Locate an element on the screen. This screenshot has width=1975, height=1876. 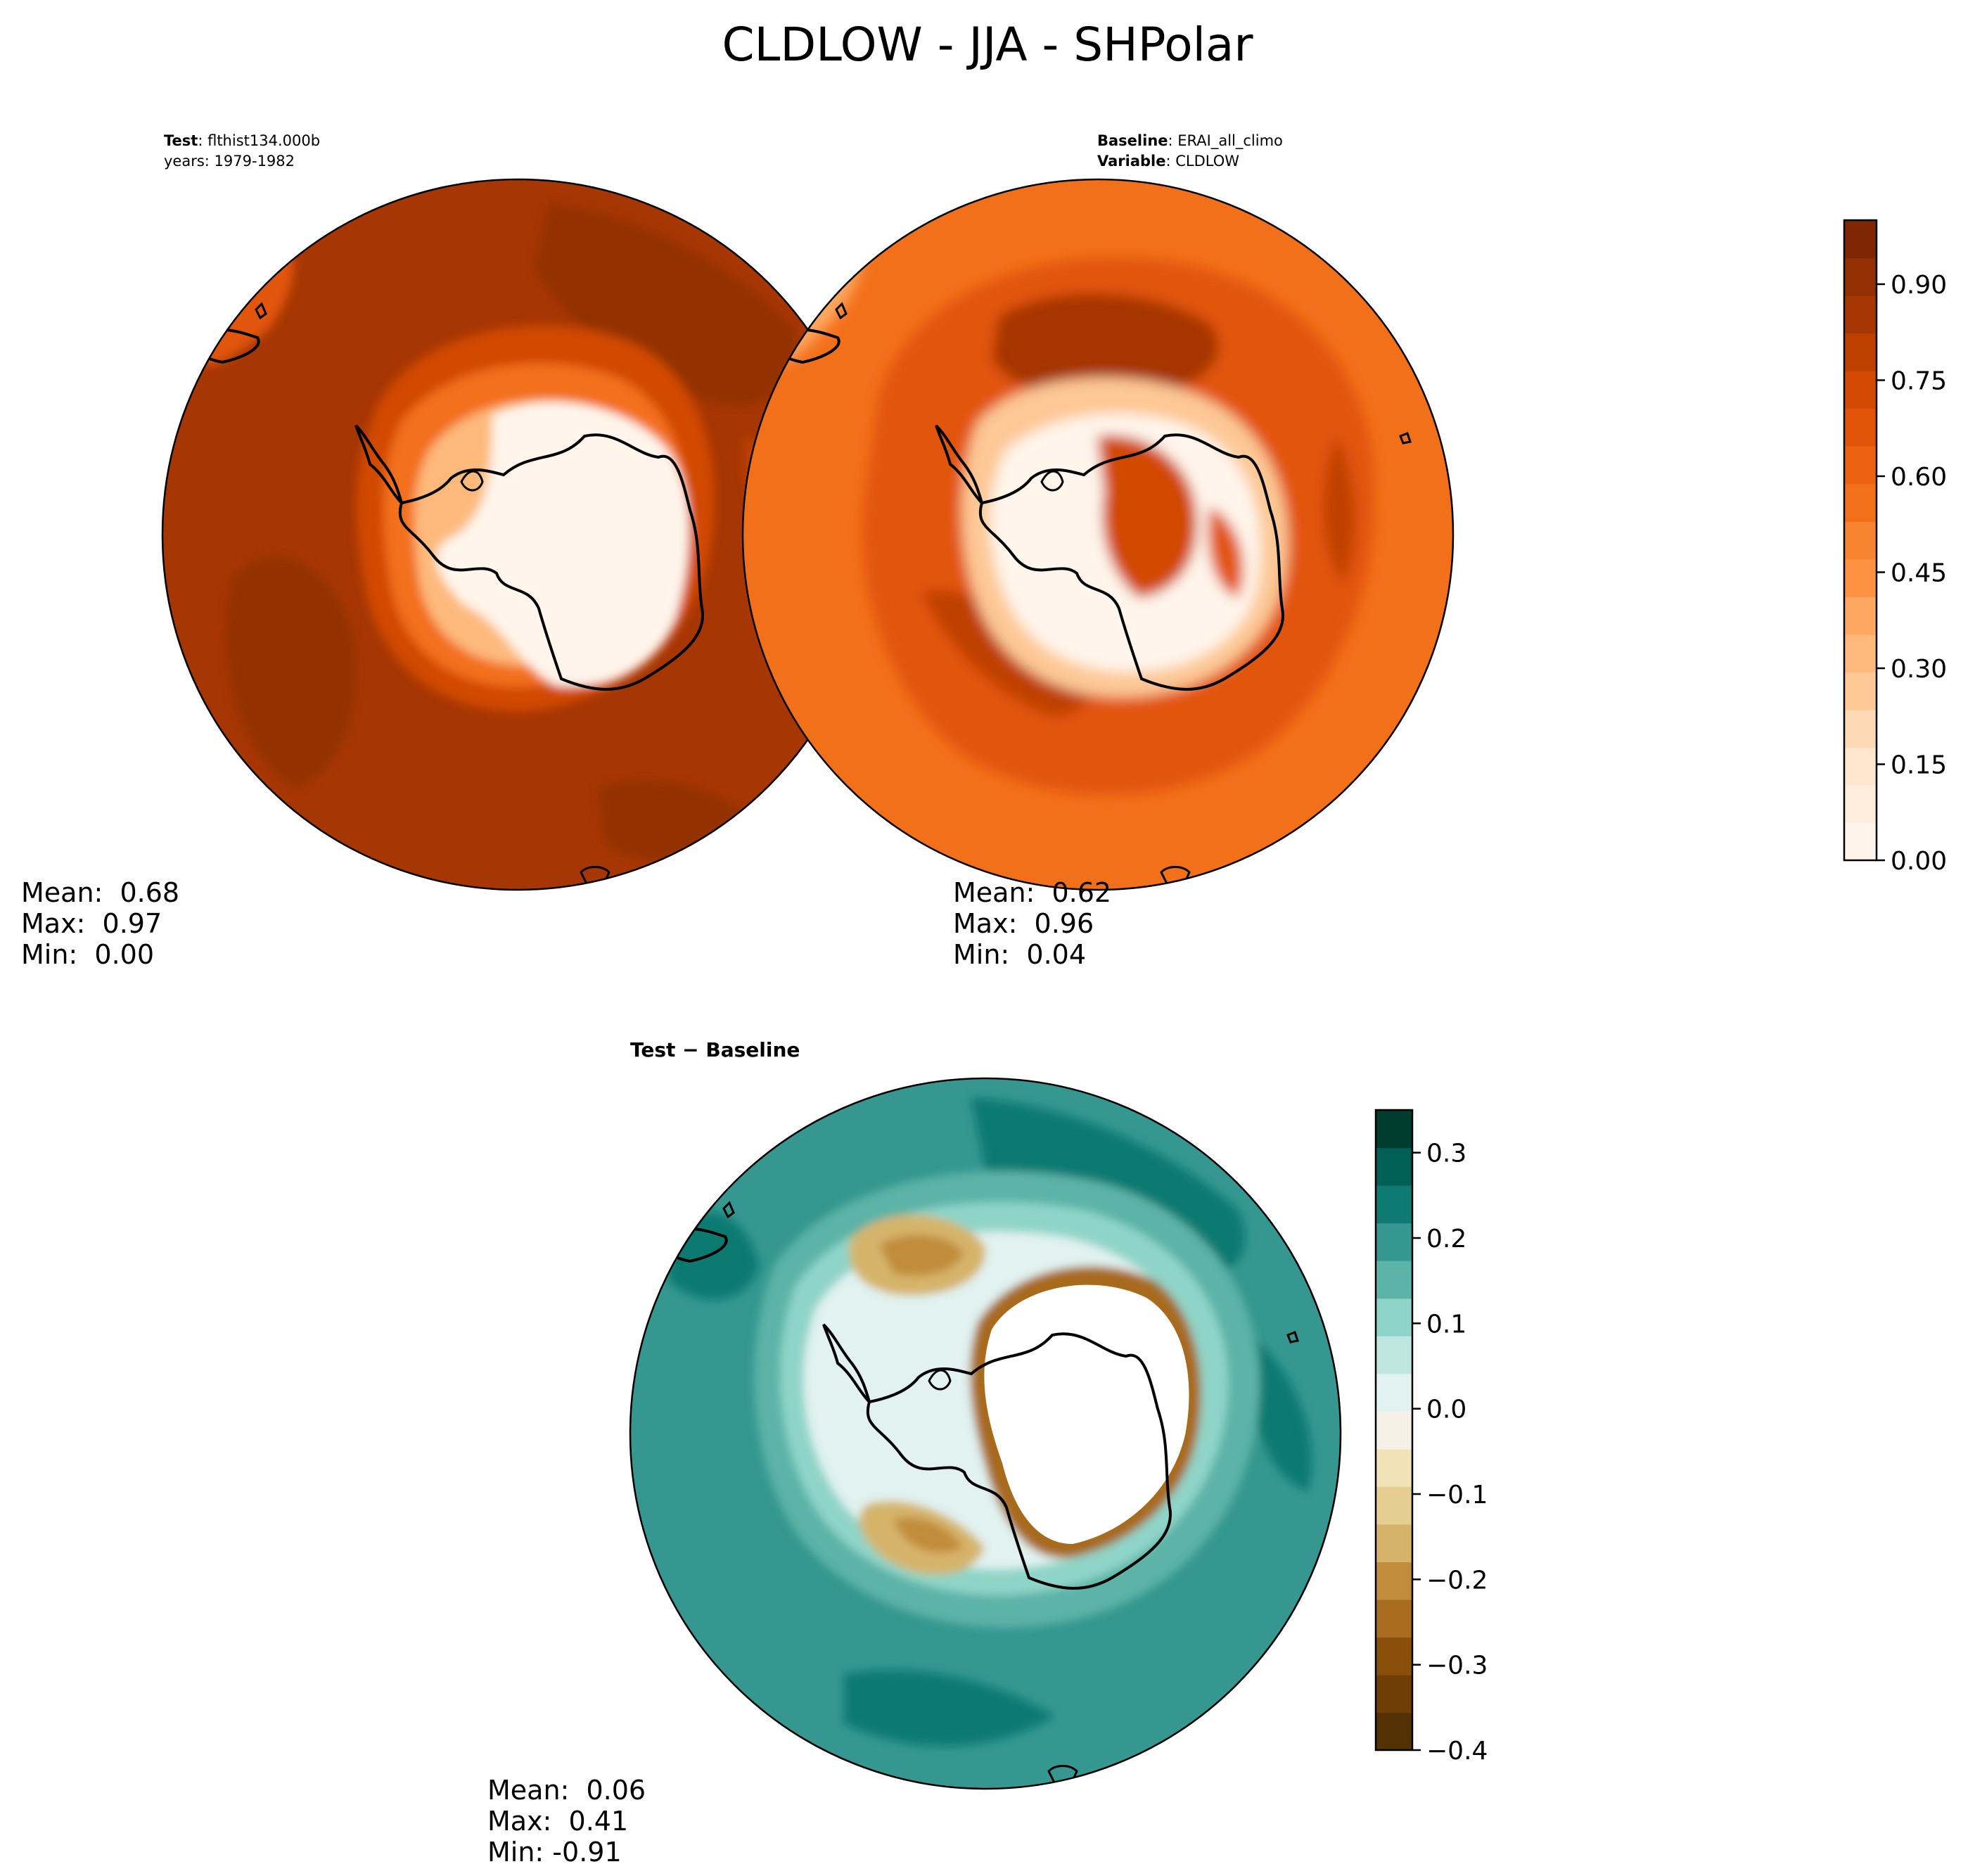
cbarC-frame is located at coordinates (1394, 1430).